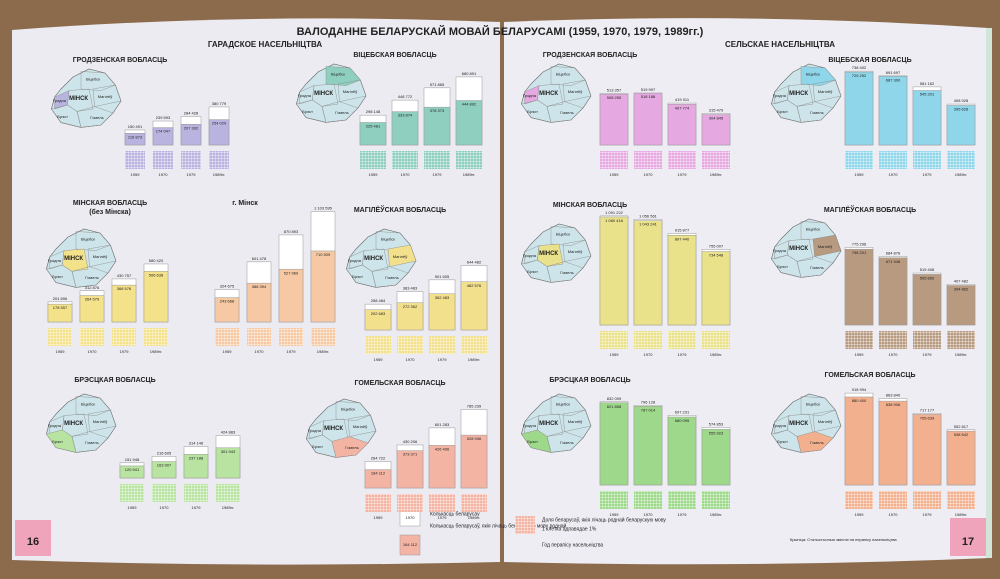  I want to click on speaker-label: 897 440, so click(682, 238).